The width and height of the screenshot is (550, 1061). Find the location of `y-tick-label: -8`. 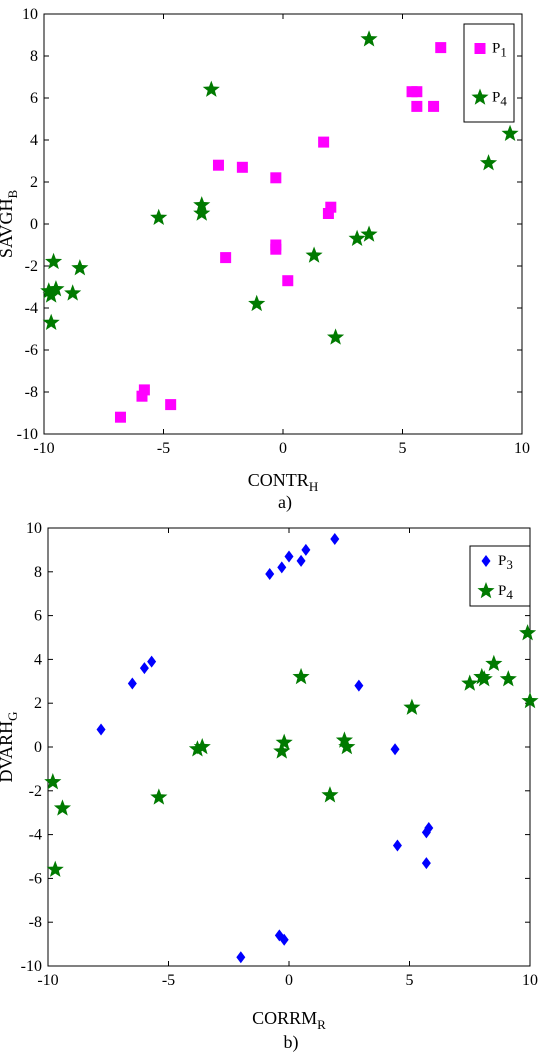

y-tick-label: -8 is located at coordinates (31, 392).